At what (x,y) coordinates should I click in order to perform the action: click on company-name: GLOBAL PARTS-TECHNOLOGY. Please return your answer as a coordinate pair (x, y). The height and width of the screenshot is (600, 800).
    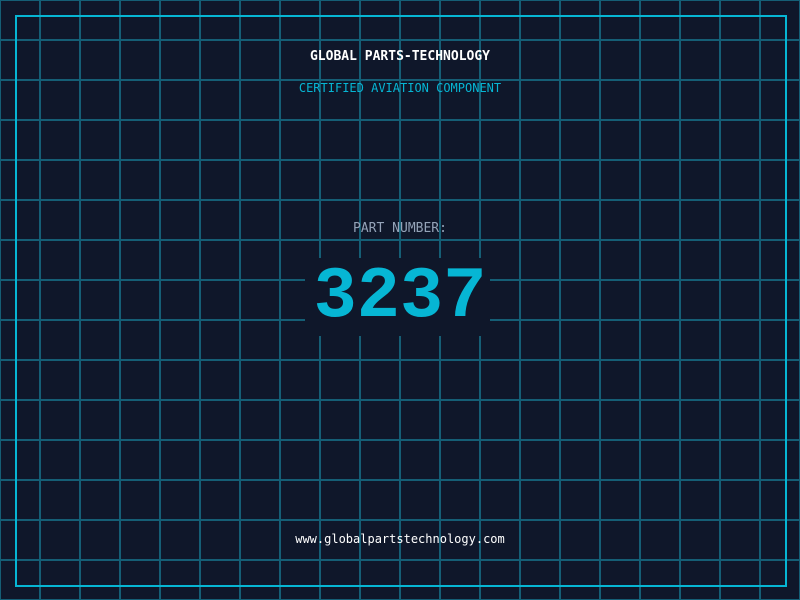
    Looking at the image, I should click on (399, 56).